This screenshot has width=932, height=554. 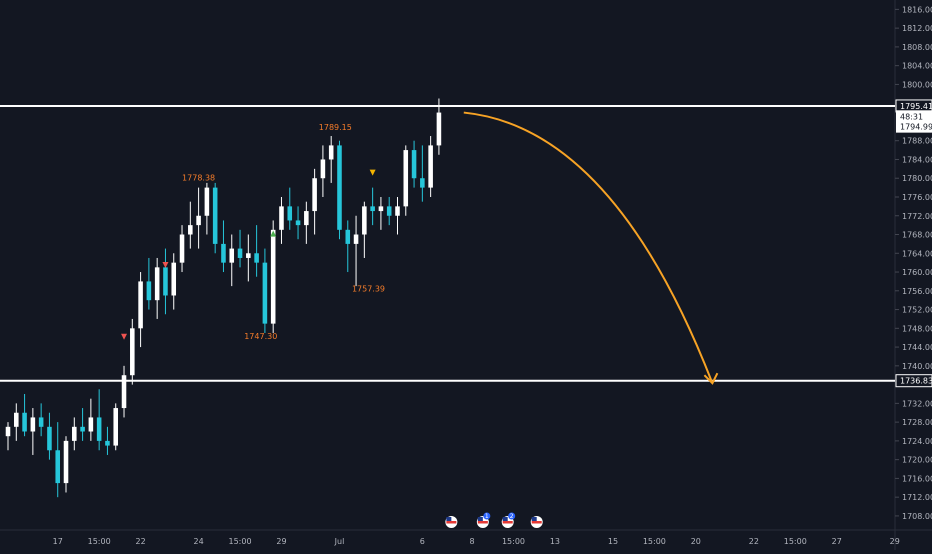 What do you see at coordinates (335, 127) in the screenshot?
I see `price-annotation: 1789.15` at bounding box center [335, 127].